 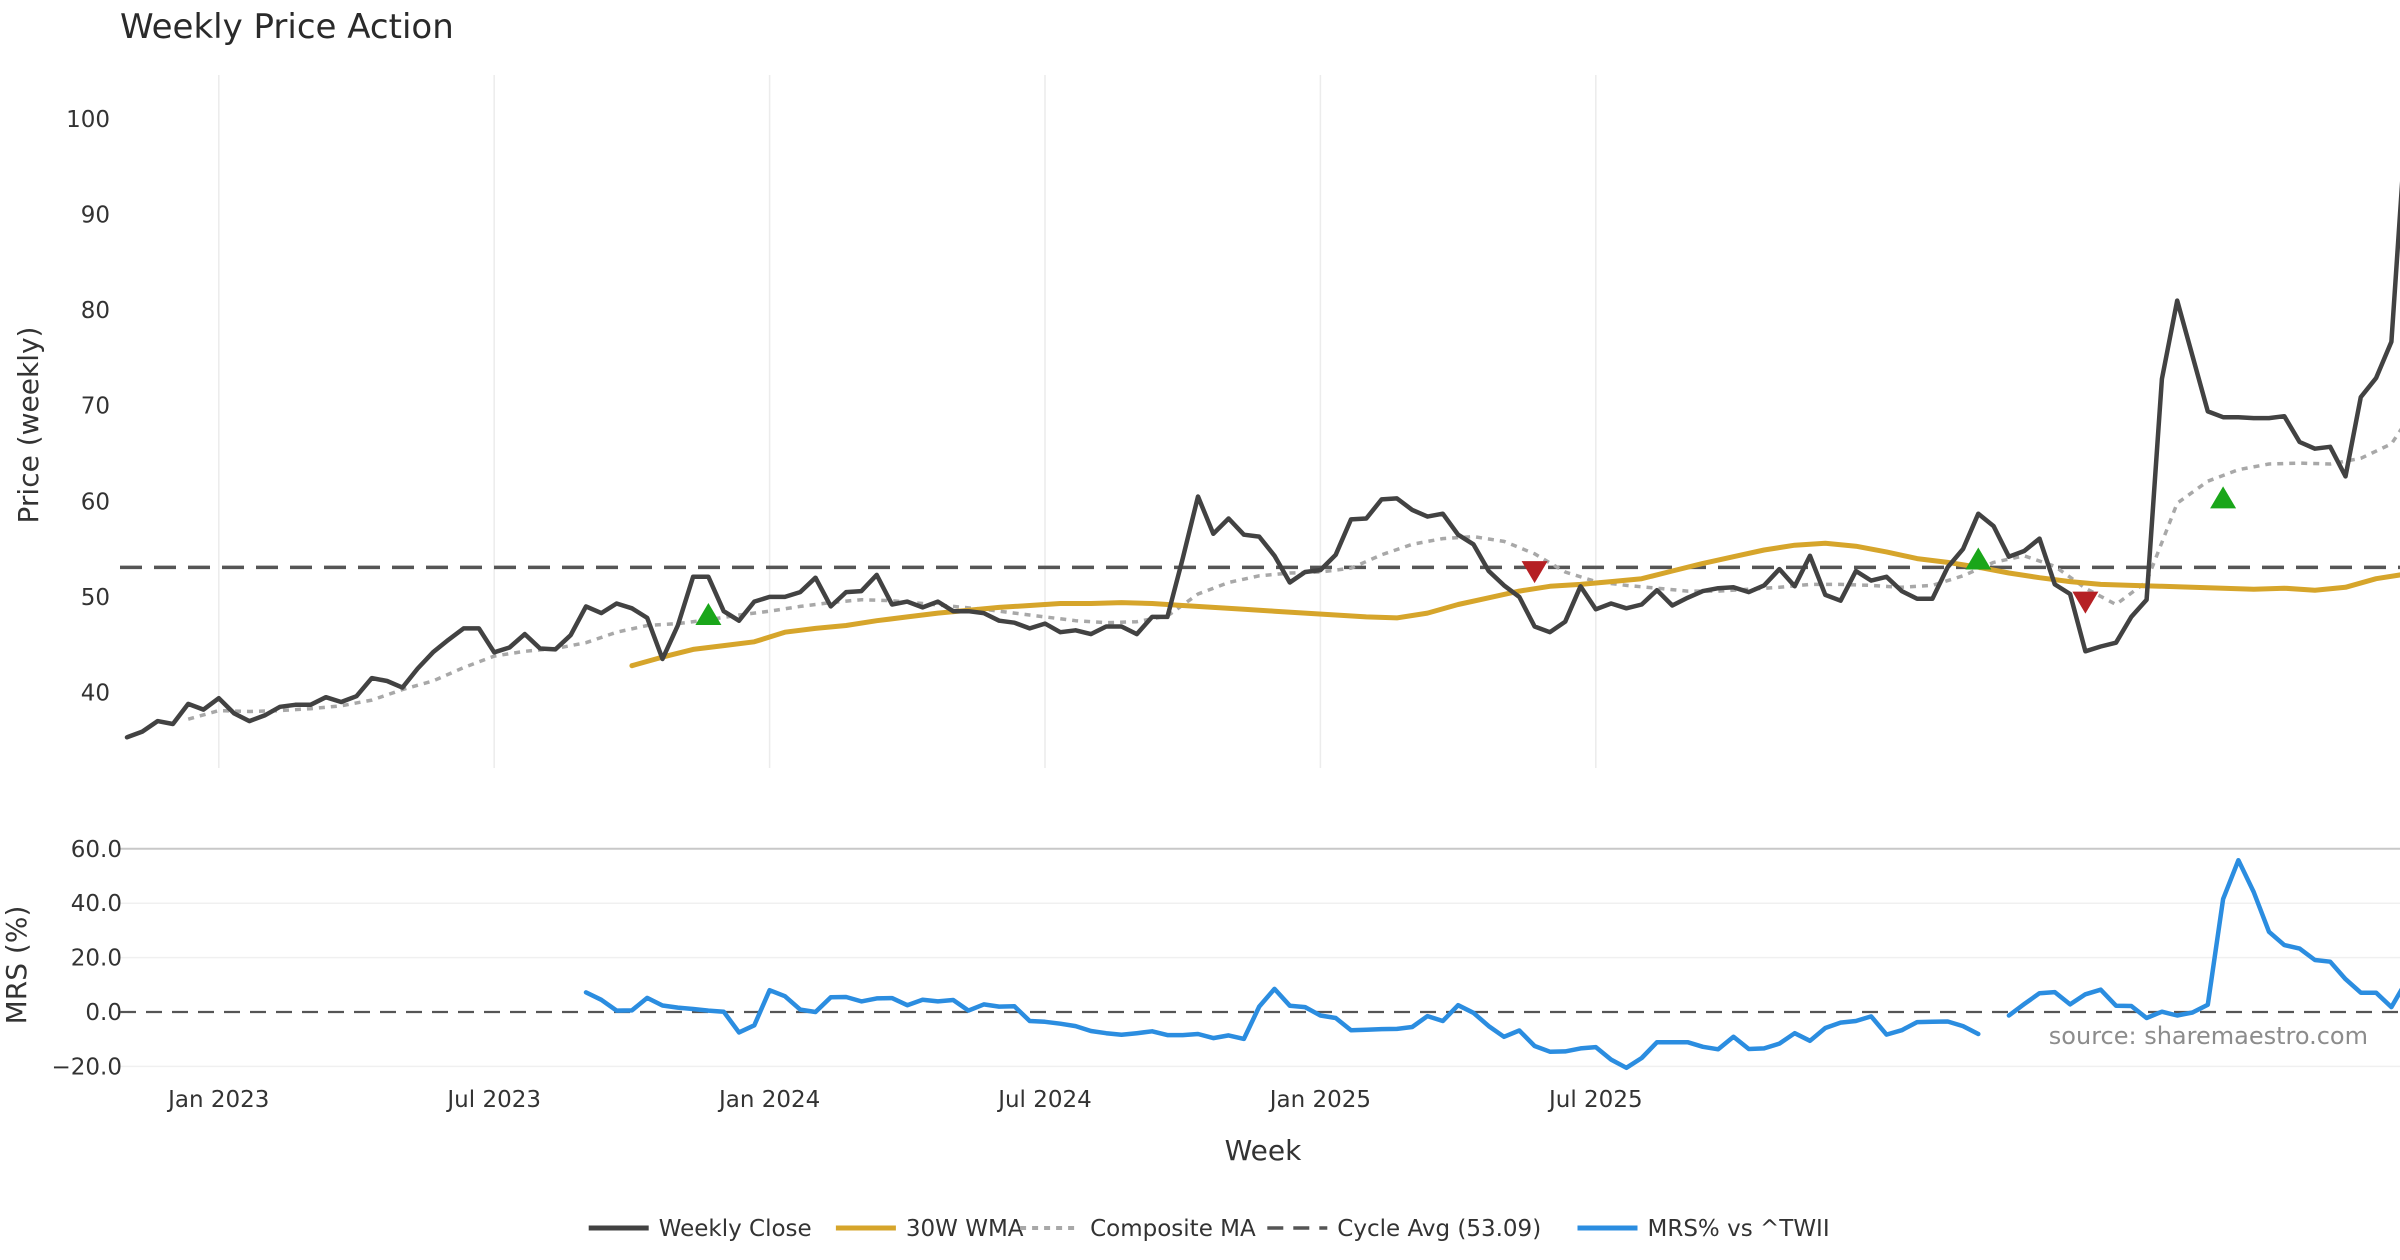 I want to click on legend-label: Composite MA, so click(x=1173, y=1229).